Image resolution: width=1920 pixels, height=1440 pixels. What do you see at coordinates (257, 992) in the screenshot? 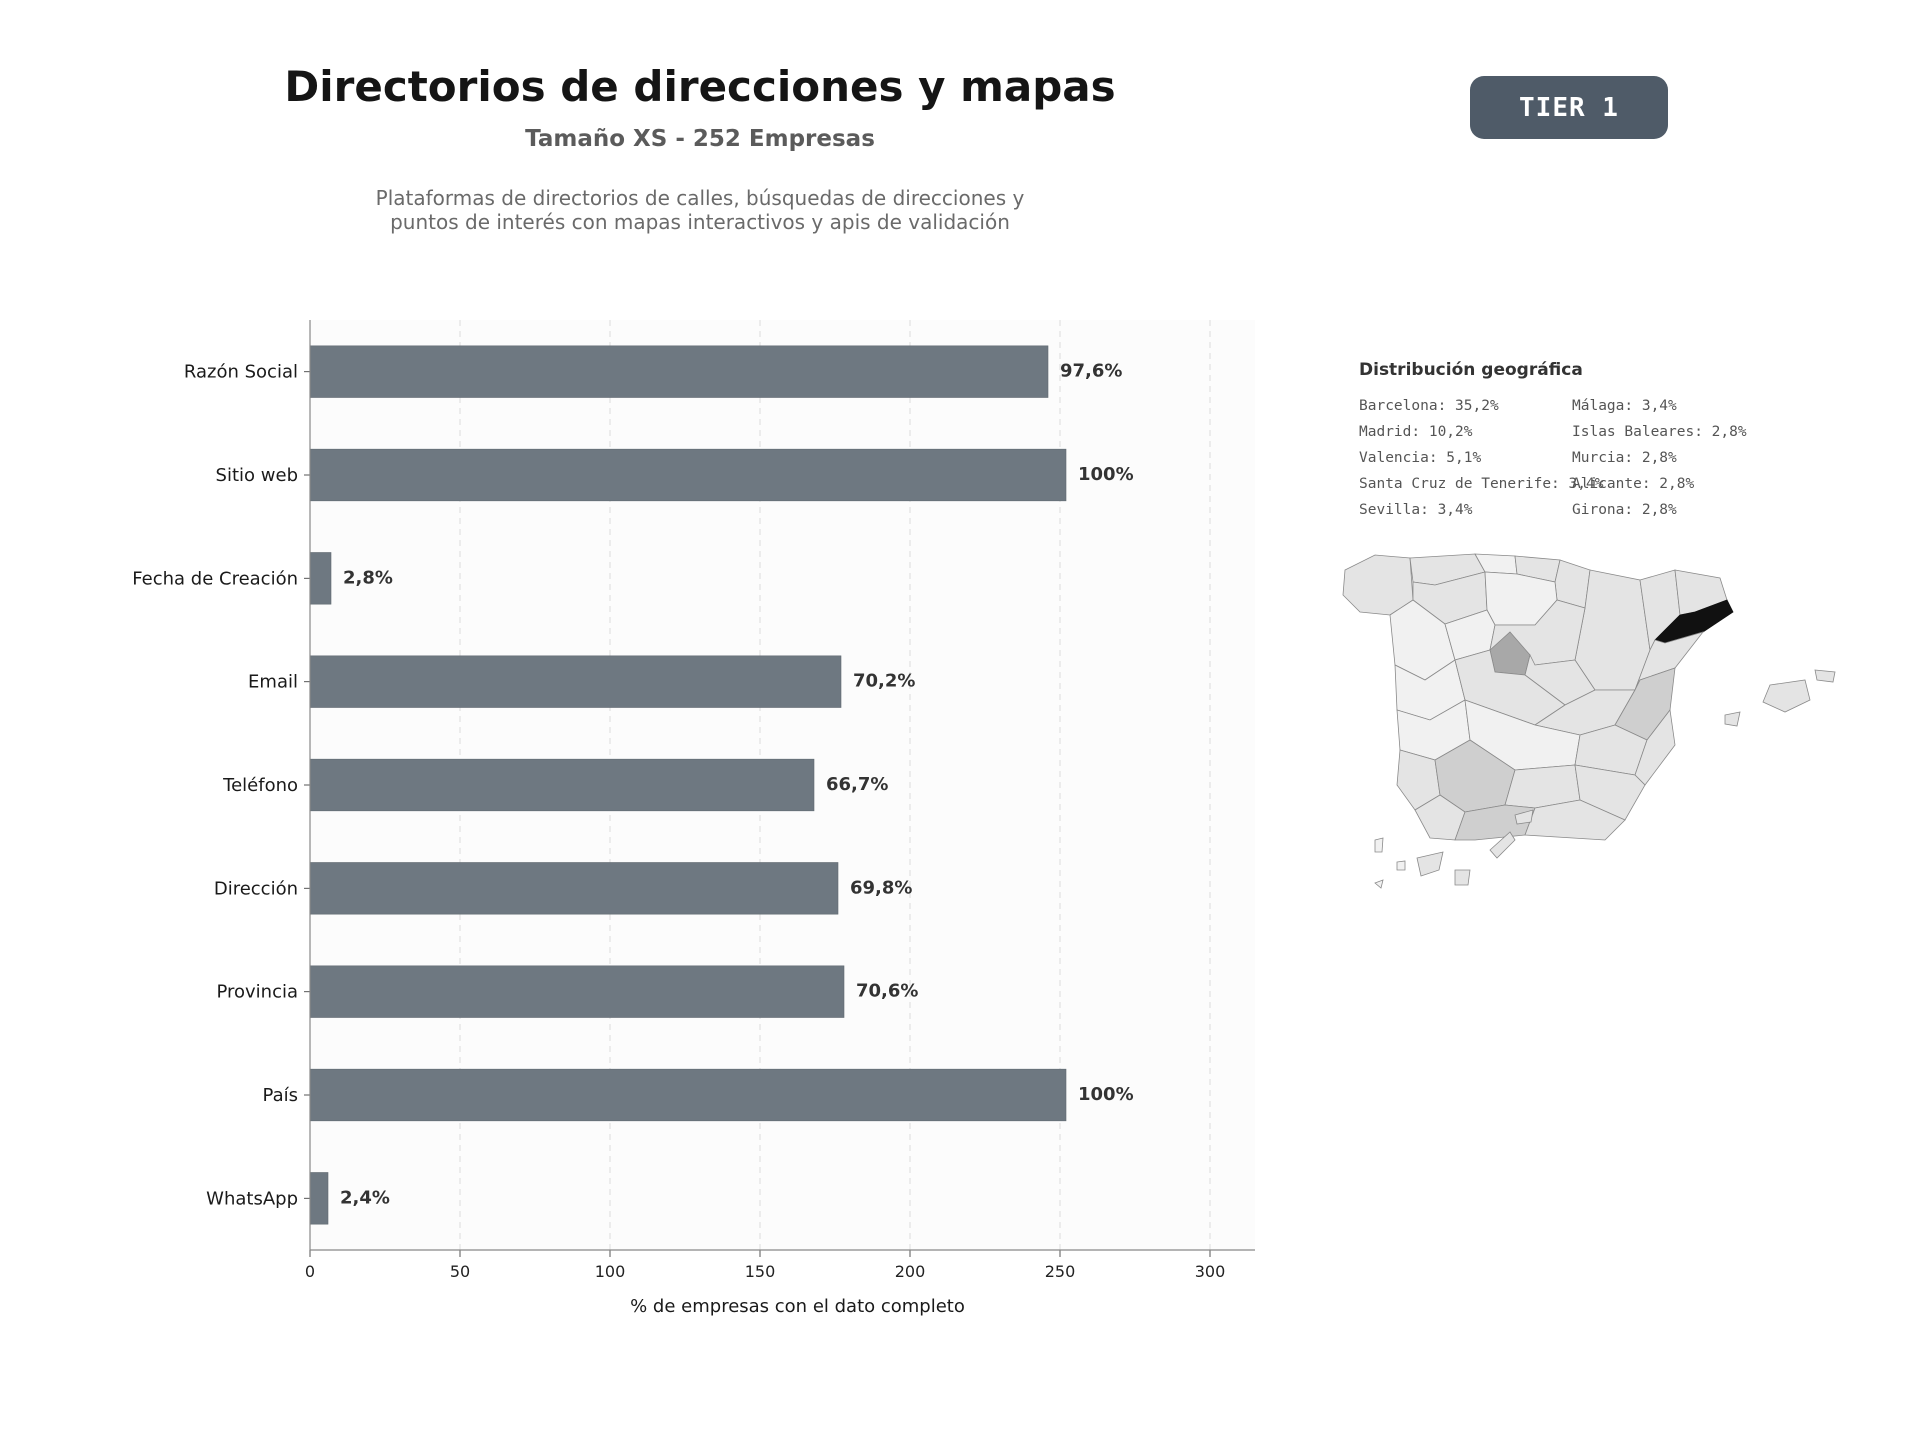
I see `category-label: Provincia` at bounding box center [257, 992].